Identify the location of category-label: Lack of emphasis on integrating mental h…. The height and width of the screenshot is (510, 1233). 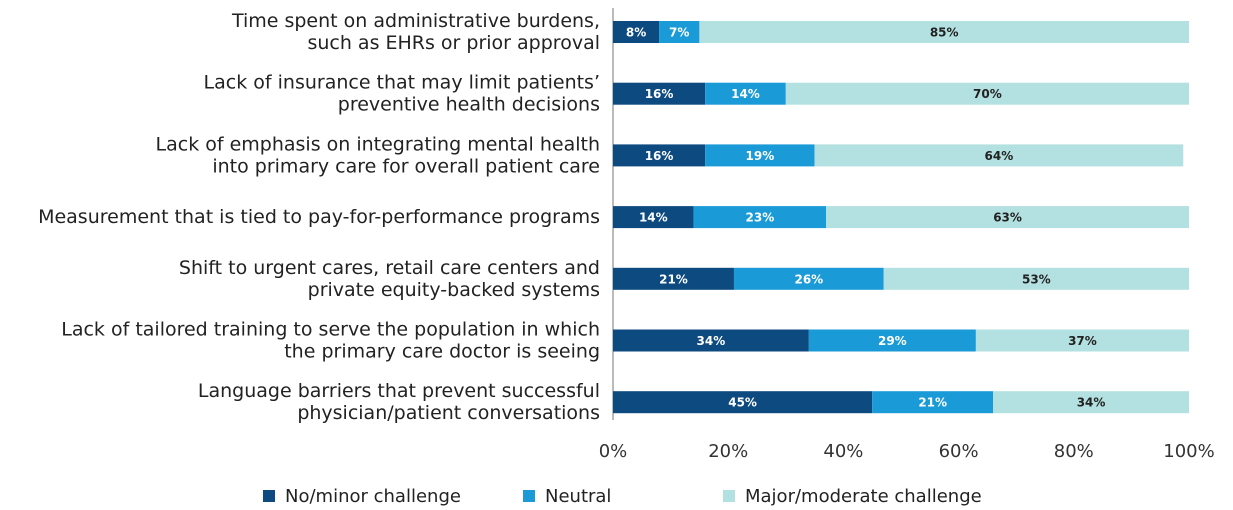
(378, 155).